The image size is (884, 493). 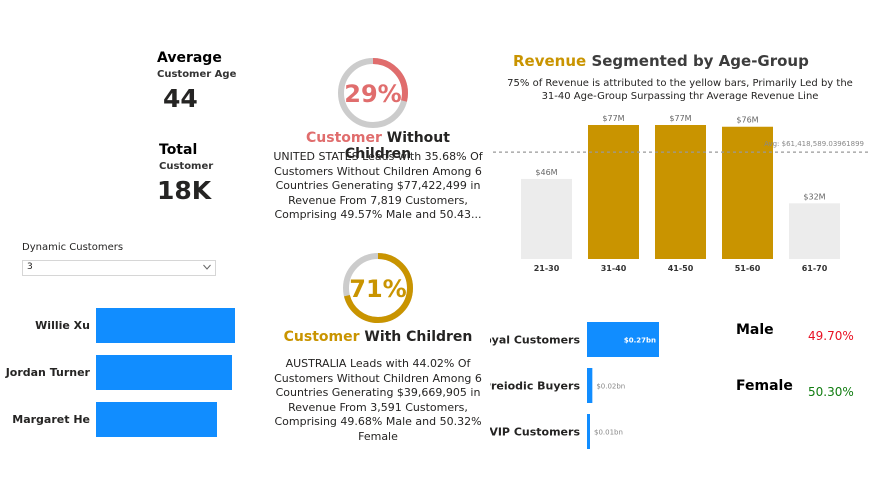 What do you see at coordinates (62, 325) in the screenshot?
I see `customer-name: Willie Xu` at bounding box center [62, 325].